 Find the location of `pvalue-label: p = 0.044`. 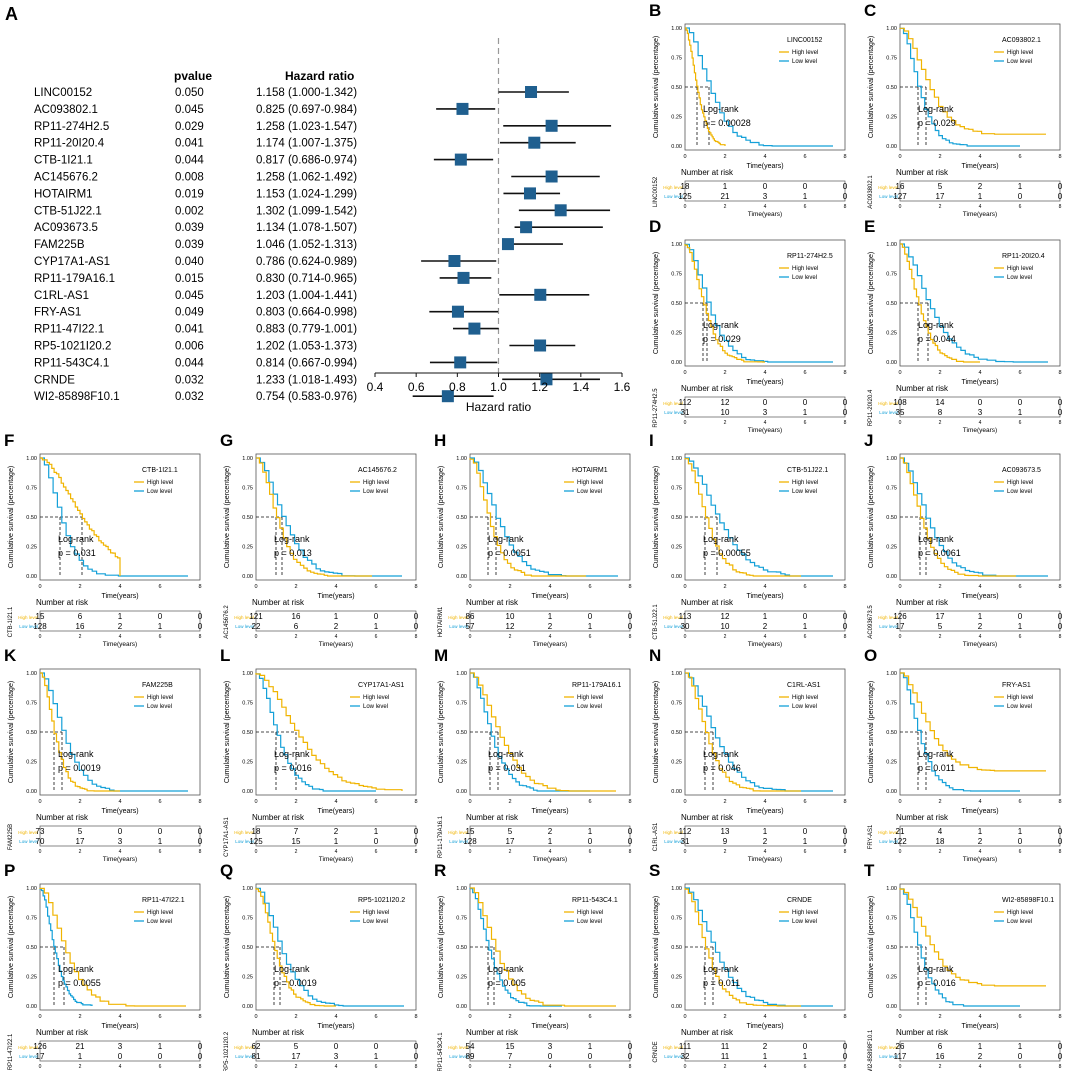

pvalue-label: p = 0.044 is located at coordinates (937, 339).